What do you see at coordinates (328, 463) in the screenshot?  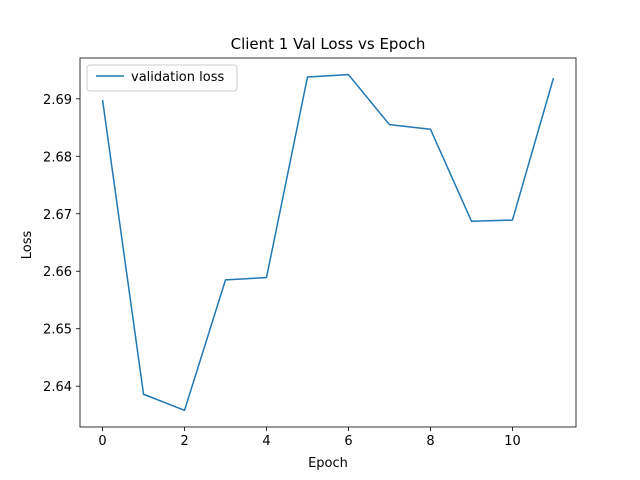 I see `x-axis-label: Epoch` at bounding box center [328, 463].